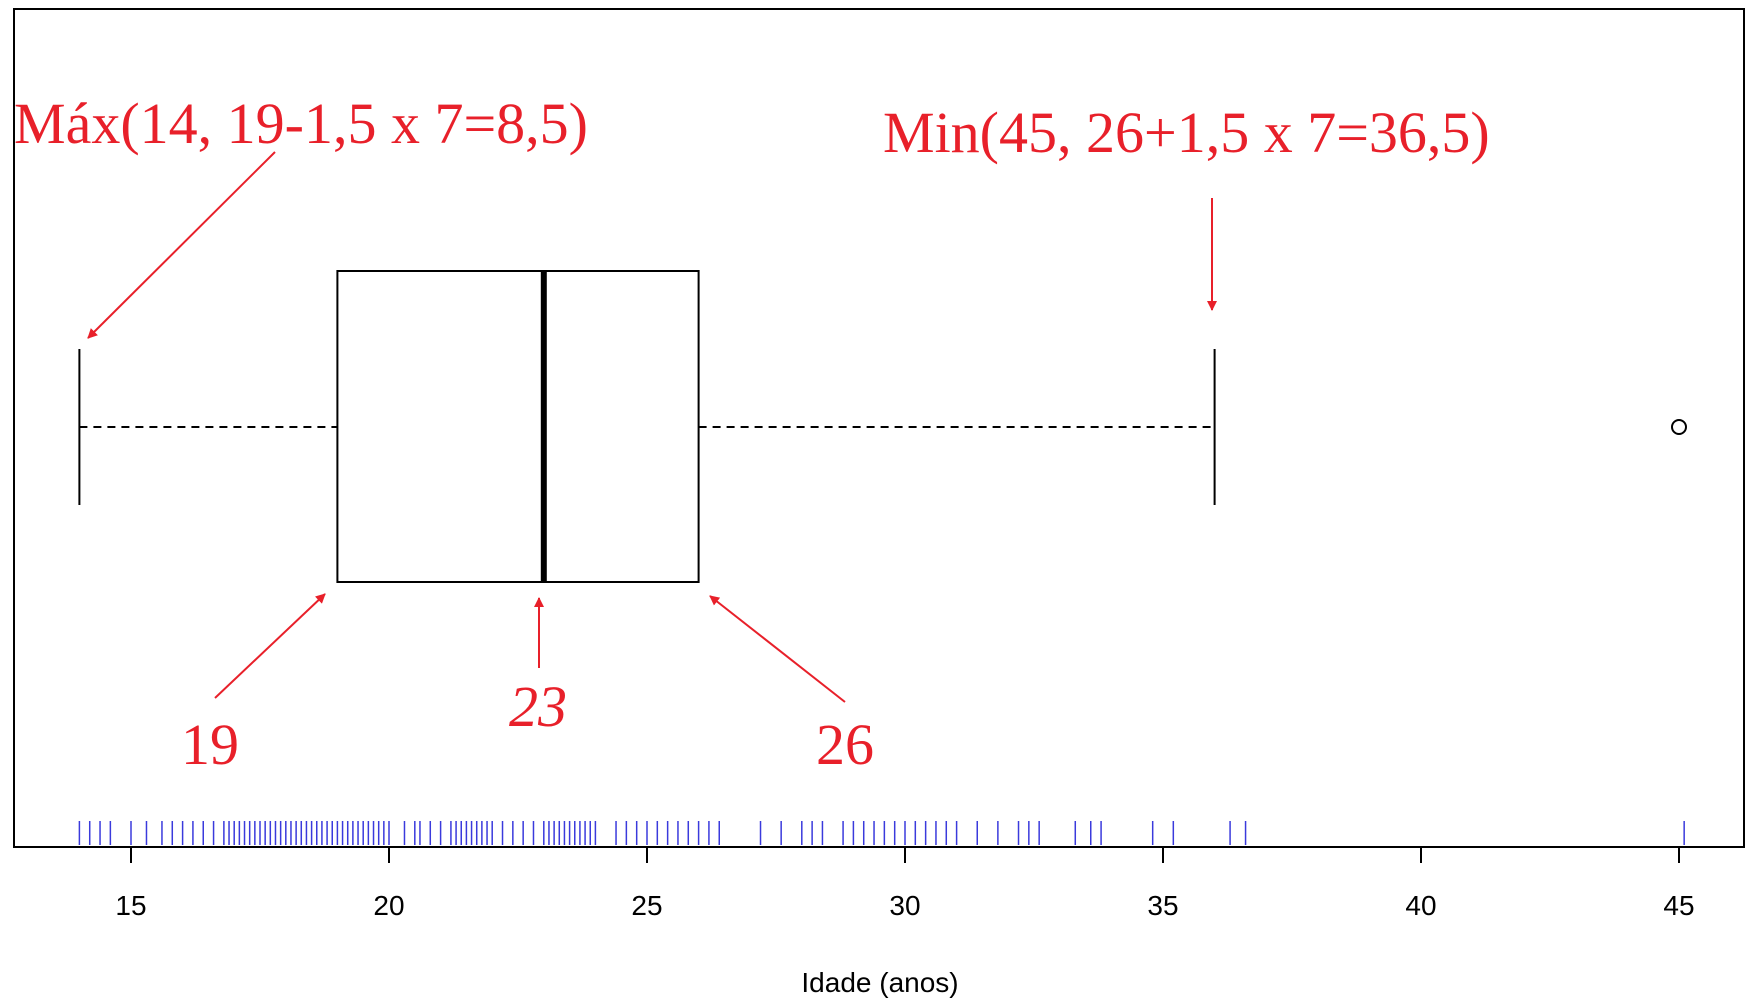 The width and height of the screenshot is (1749, 1002). Describe the element at coordinates (1678, 905) in the screenshot. I see `x-tick-label: 45` at that location.